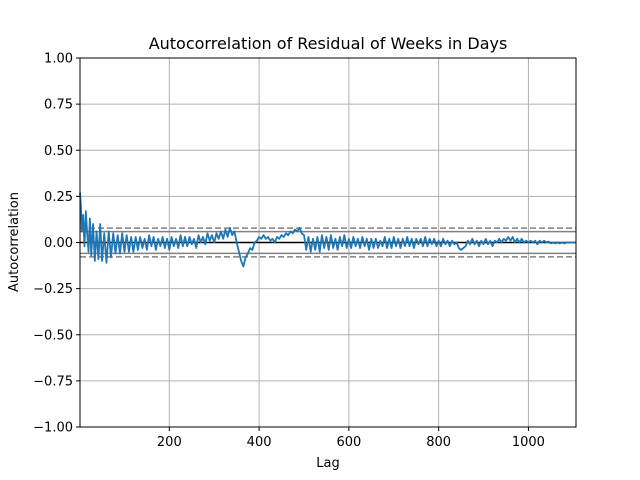 The width and height of the screenshot is (640, 480). I want to click on x-tick-label: 200, so click(169, 442).